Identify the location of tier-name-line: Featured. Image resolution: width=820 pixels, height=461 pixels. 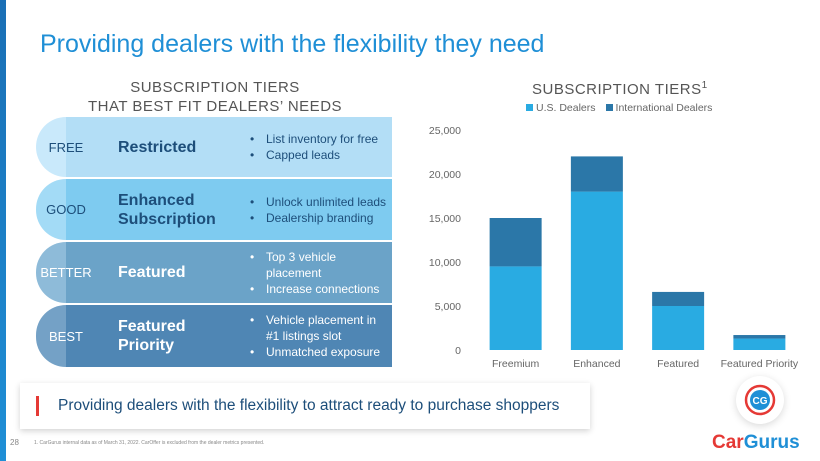
(152, 326).